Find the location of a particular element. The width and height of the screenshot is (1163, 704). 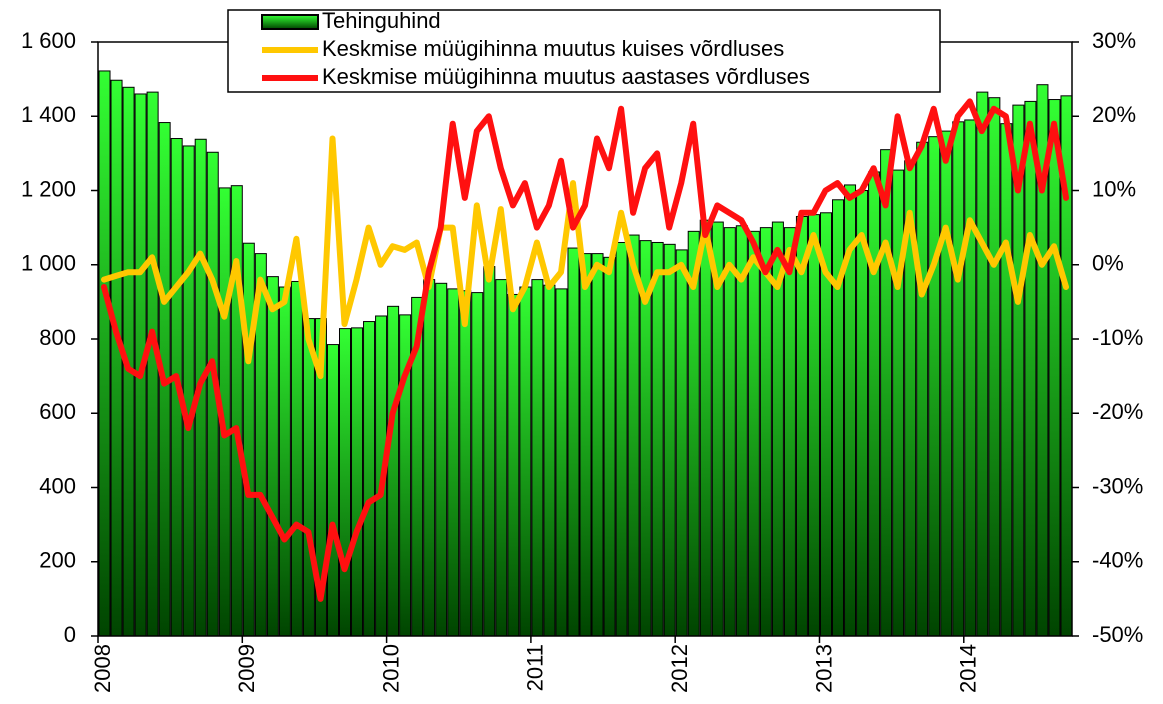

x-tick-label: 2013 is located at coordinates (823, 668).